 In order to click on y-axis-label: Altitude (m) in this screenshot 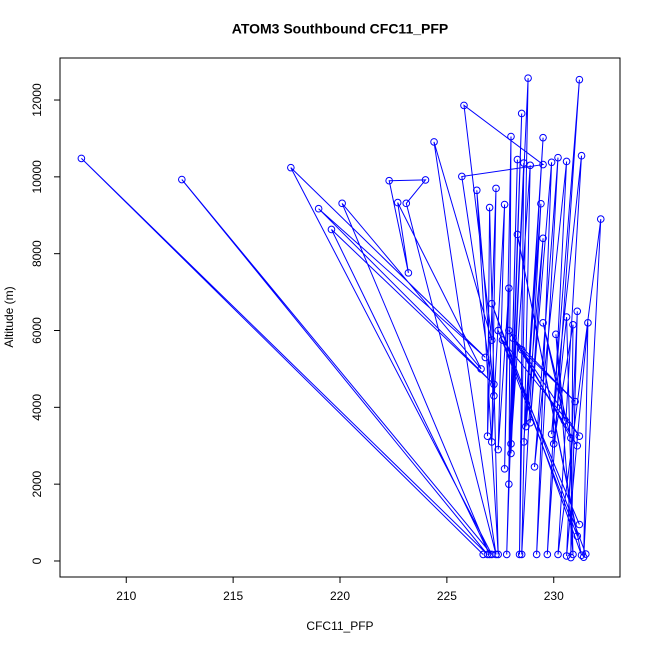, I will do `click(9, 316)`.